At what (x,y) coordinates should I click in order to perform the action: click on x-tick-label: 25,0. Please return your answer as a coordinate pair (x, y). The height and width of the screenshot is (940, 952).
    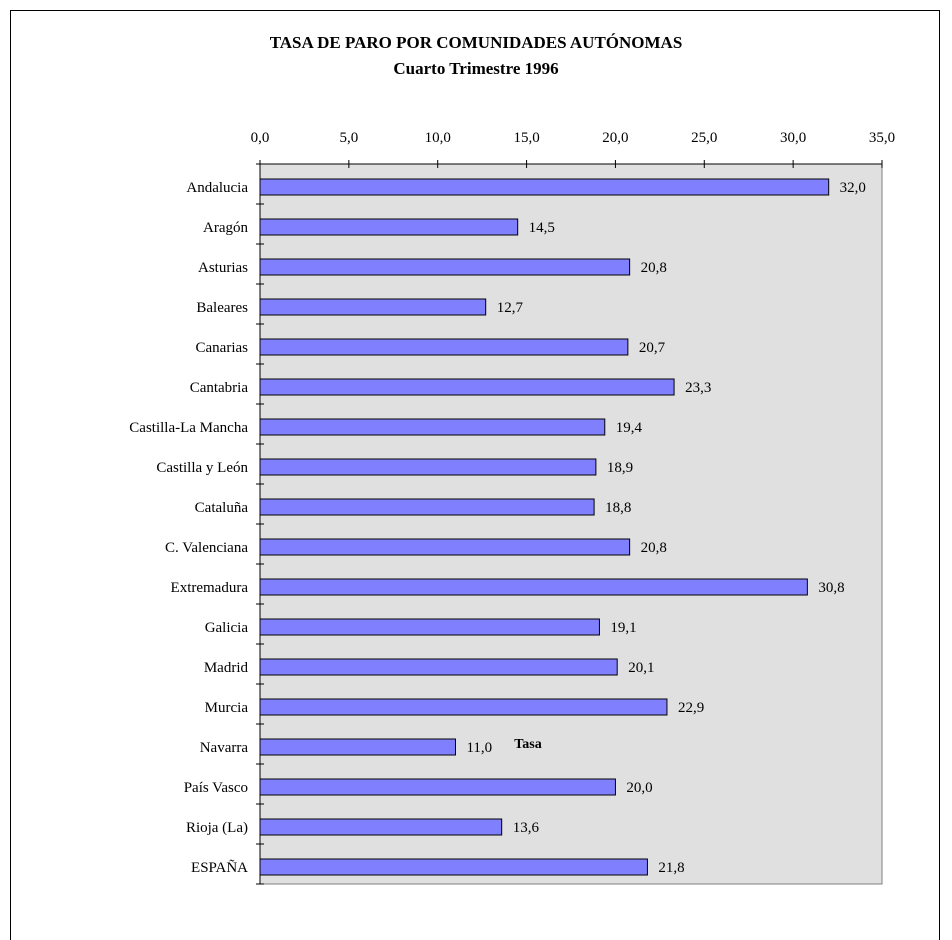
    Looking at the image, I should click on (704, 138).